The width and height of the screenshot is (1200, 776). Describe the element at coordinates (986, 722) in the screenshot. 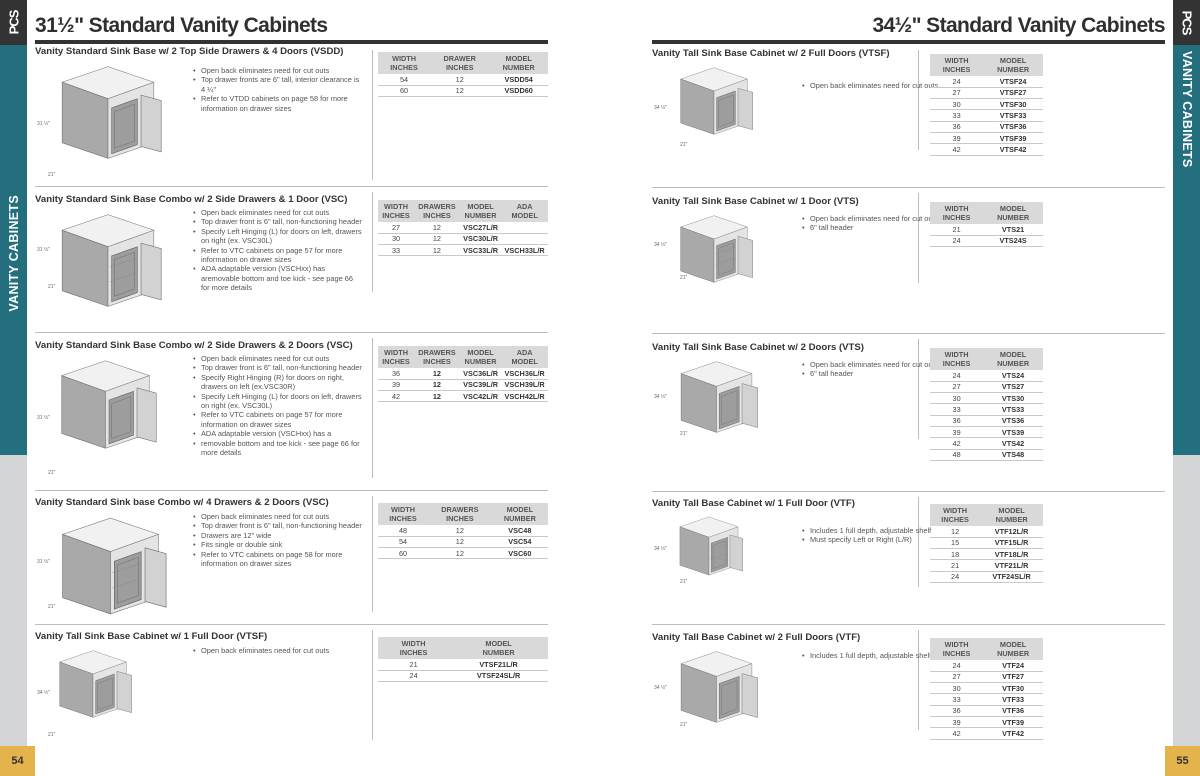

I see `table-row: 39 VTF39` at that location.